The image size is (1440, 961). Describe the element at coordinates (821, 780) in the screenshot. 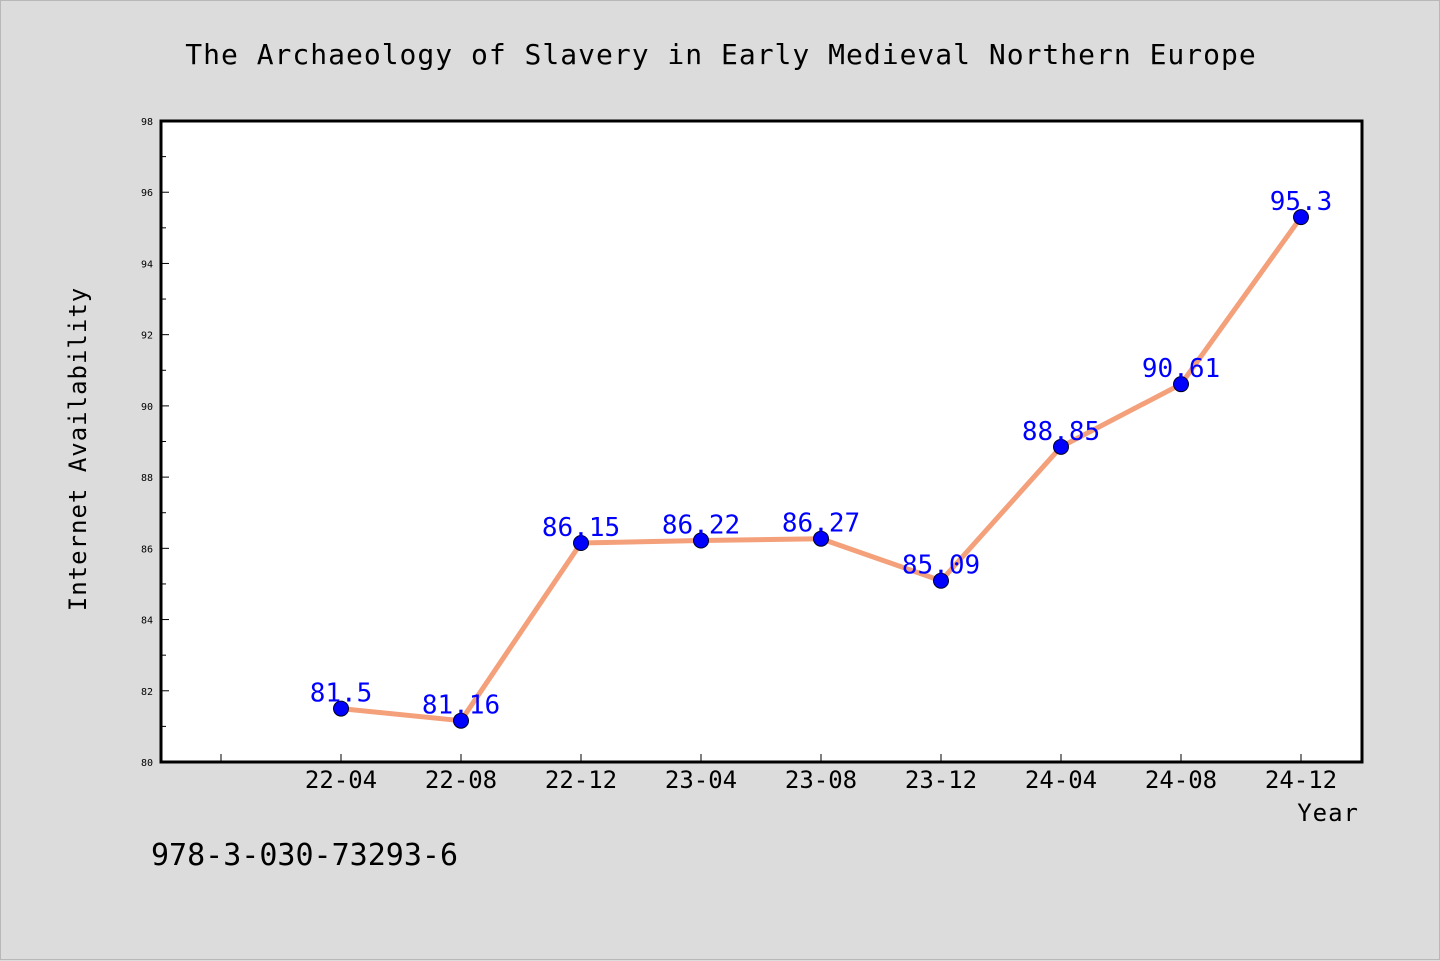

I see `x-tick-label: 23-08` at that location.